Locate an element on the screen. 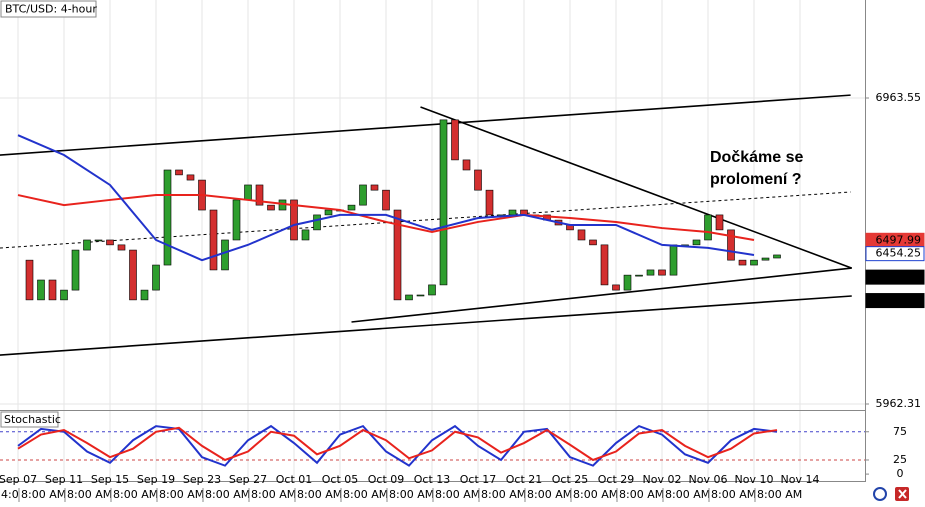  stochastic-line is located at coordinates (397, 445).